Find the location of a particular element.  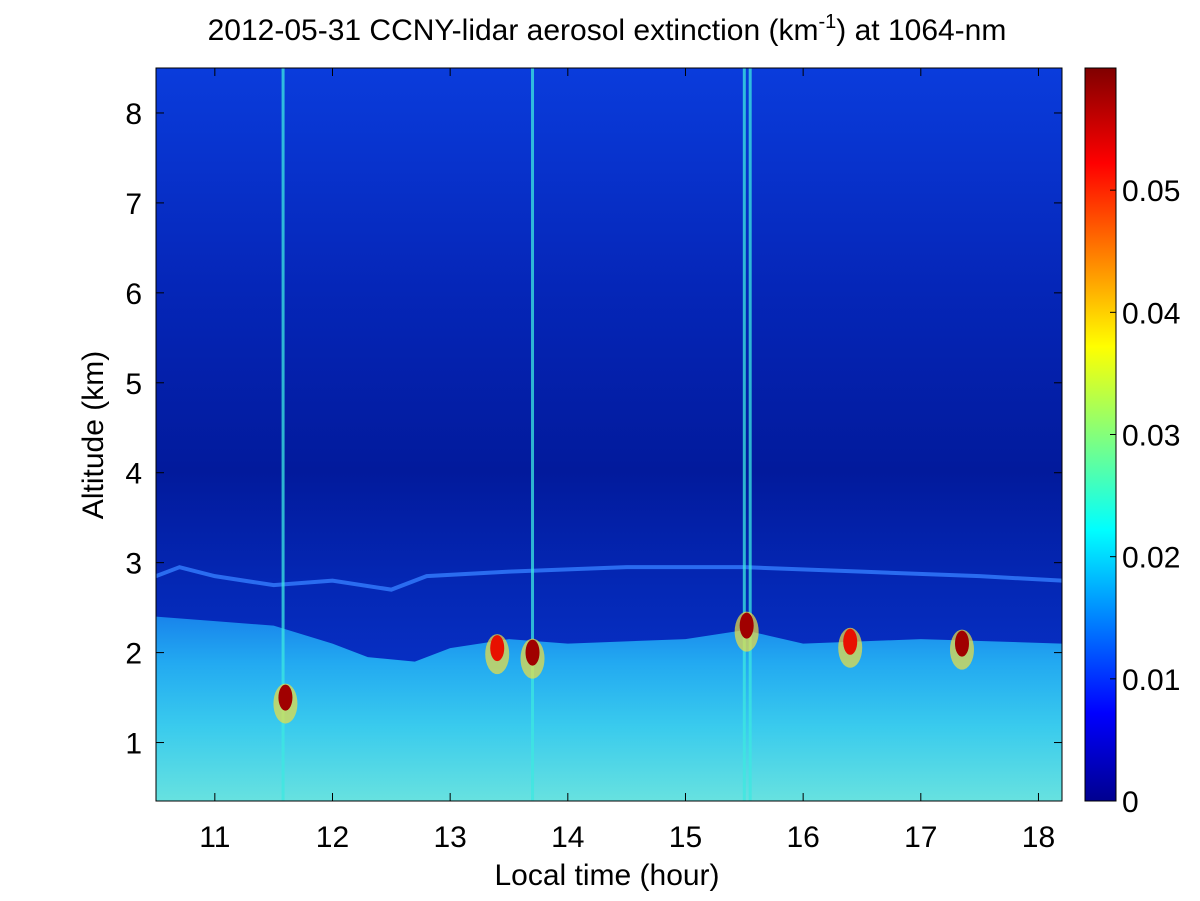

colorbar-tick-label: 0.05 is located at coordinates (1151, 191).